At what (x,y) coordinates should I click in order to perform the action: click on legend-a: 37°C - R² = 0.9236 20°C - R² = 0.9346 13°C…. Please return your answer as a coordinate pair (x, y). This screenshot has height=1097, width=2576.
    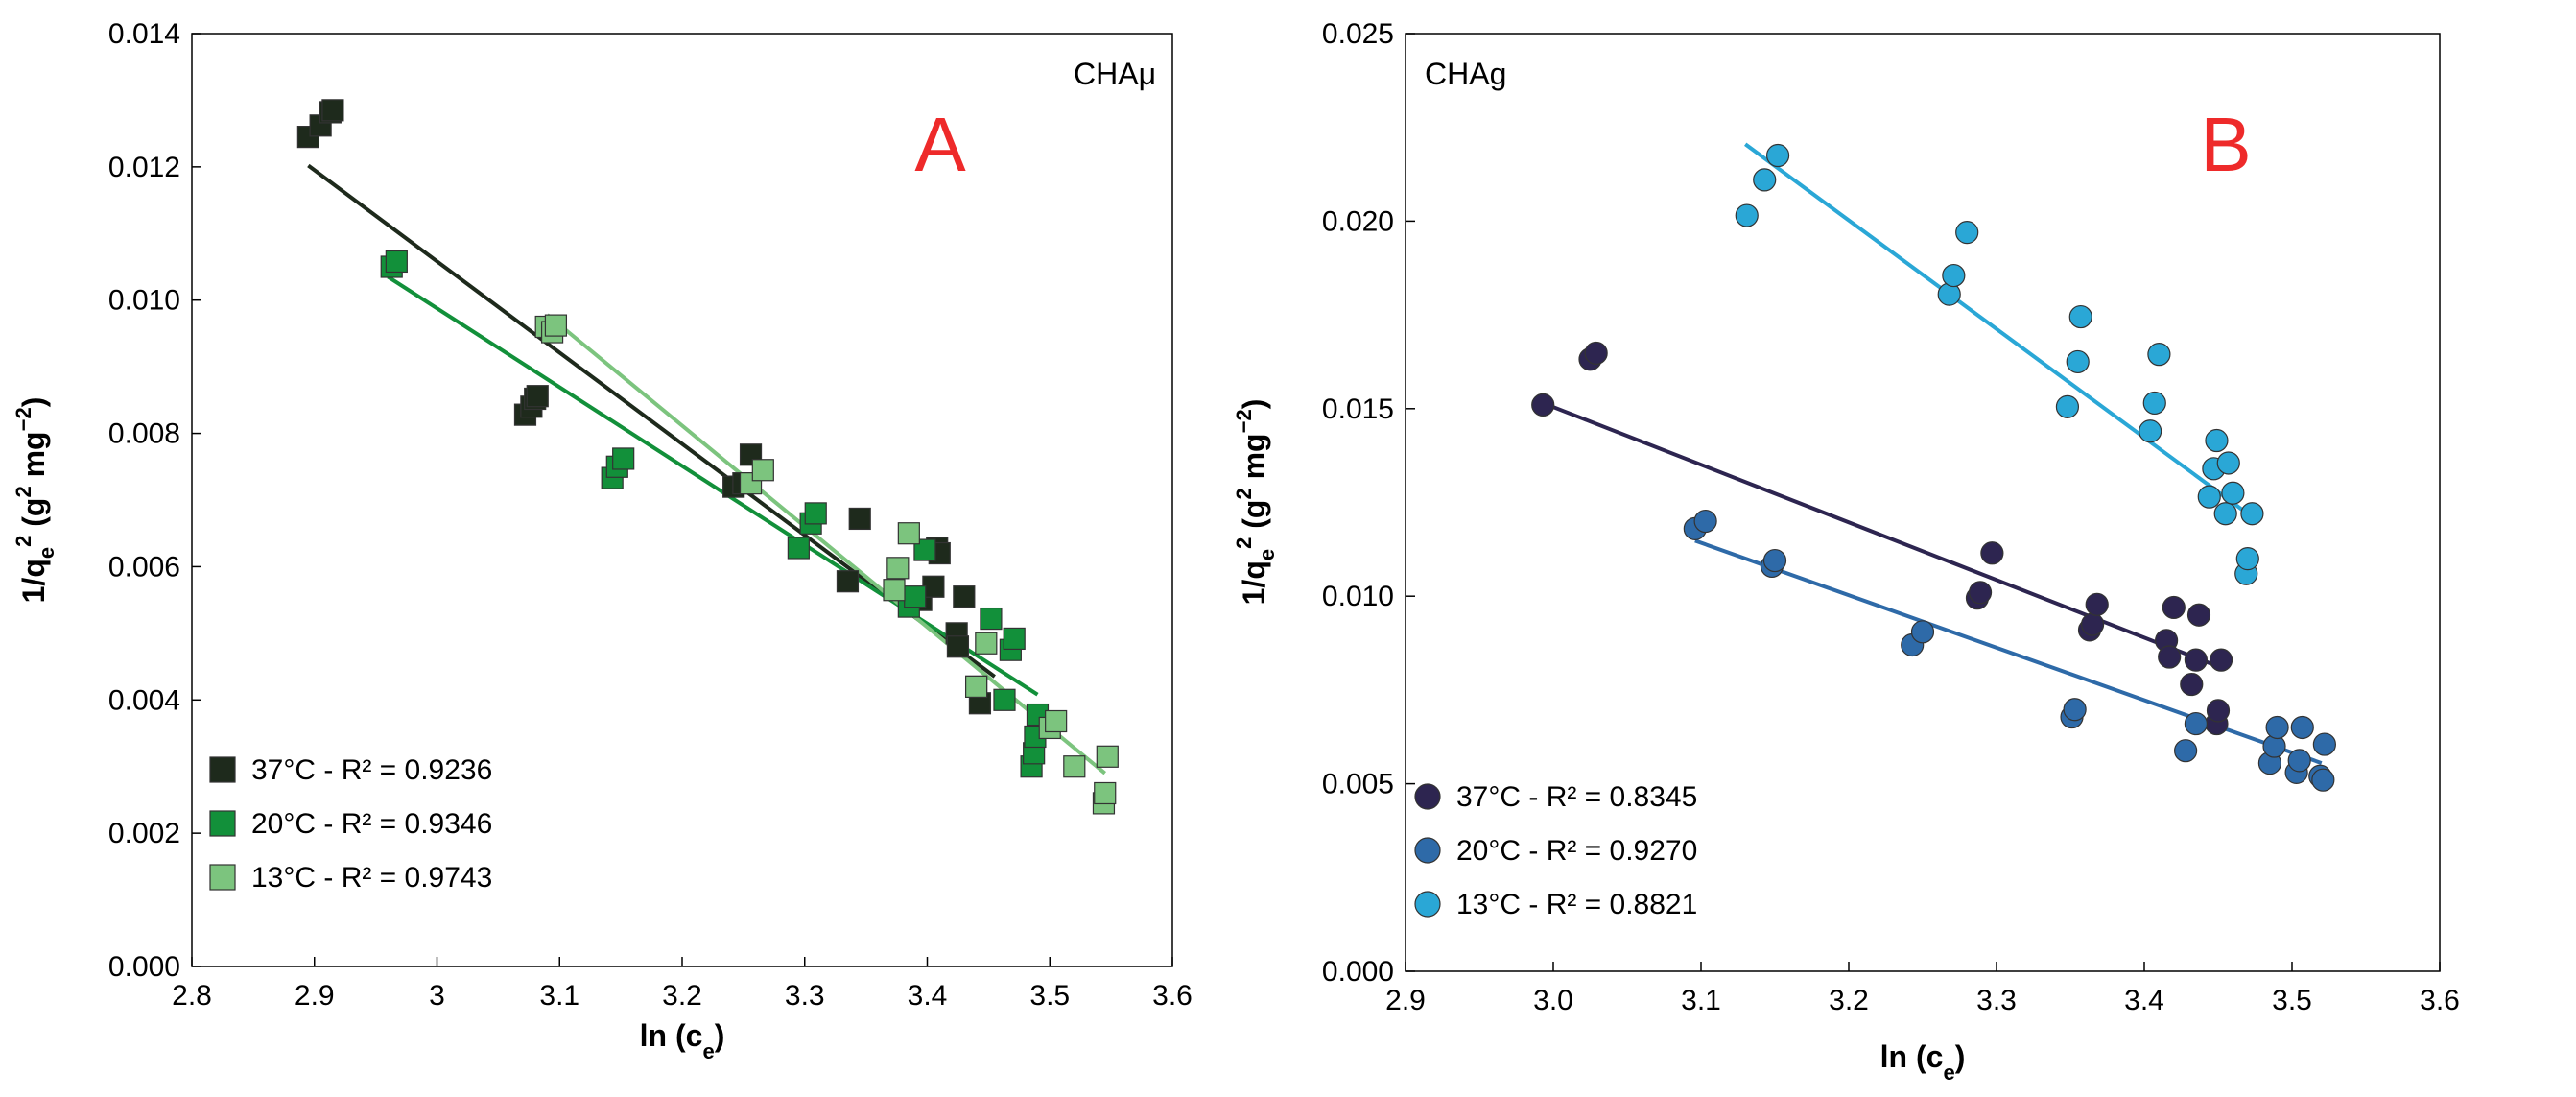
    Looking at the image, I should click on (350, 824).